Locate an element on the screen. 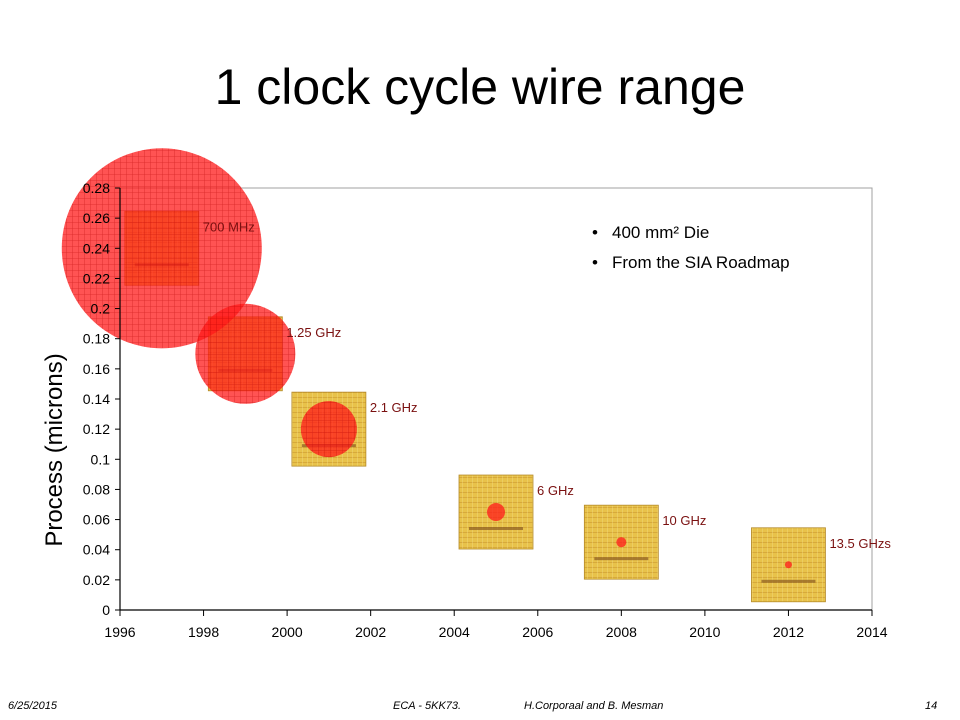  x-tick-label: 1998 is located at coordinates (203, 632).